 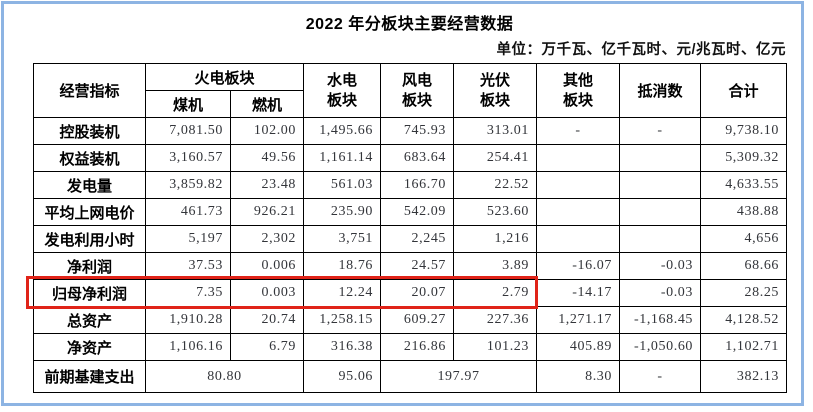 What do you see at coordinates (578, 376) in the screenshot?
I see `cell-value: 8.30` at bounding box center [578, 376].